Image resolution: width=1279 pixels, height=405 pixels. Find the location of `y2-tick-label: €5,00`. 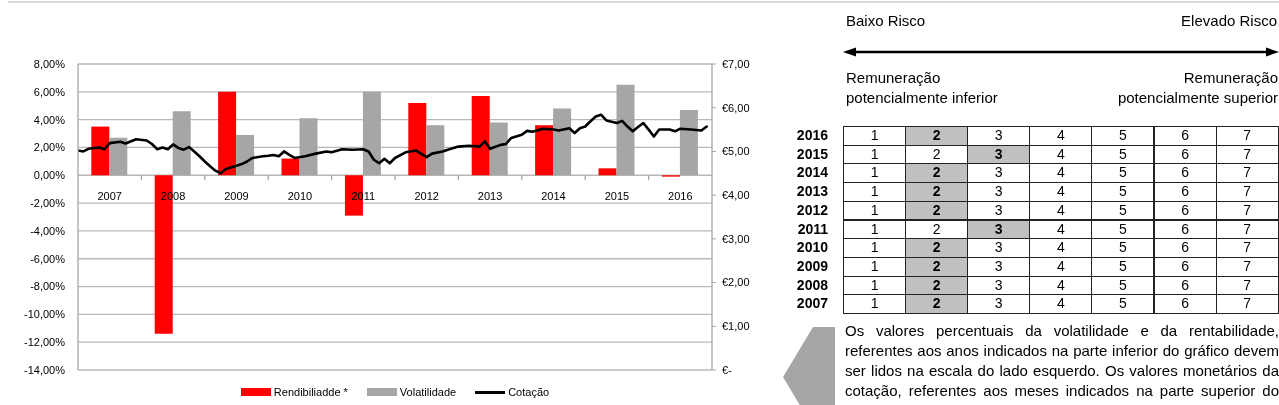

y2-tick-label: €5,00 is located at coordinates (736, 151).